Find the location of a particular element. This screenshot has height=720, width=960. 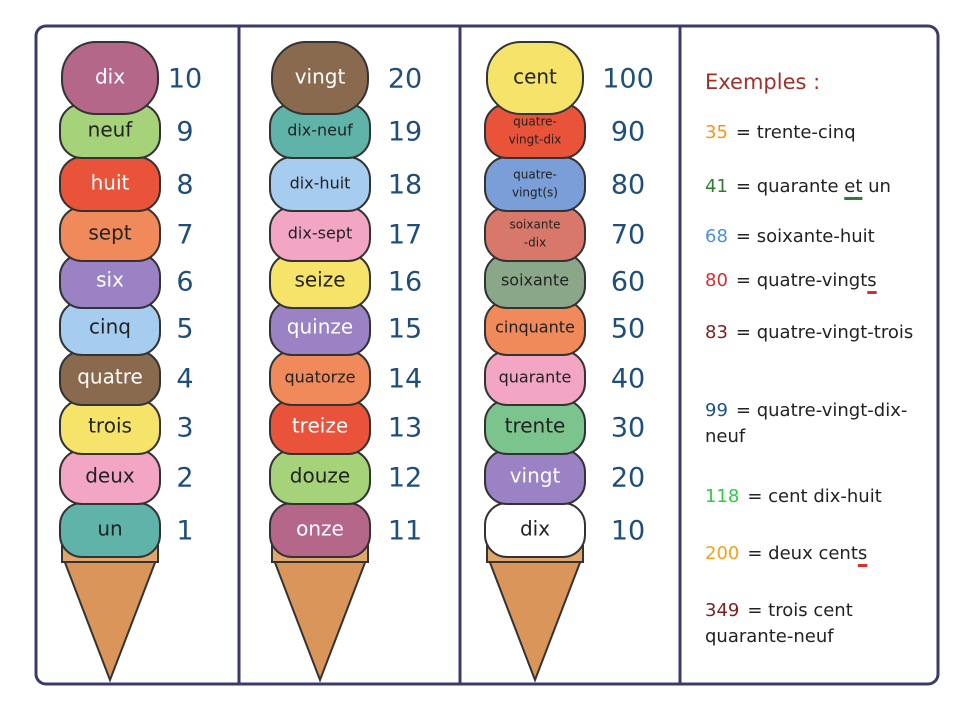

scoop-number: 19 is located at coordinates (405, 132).